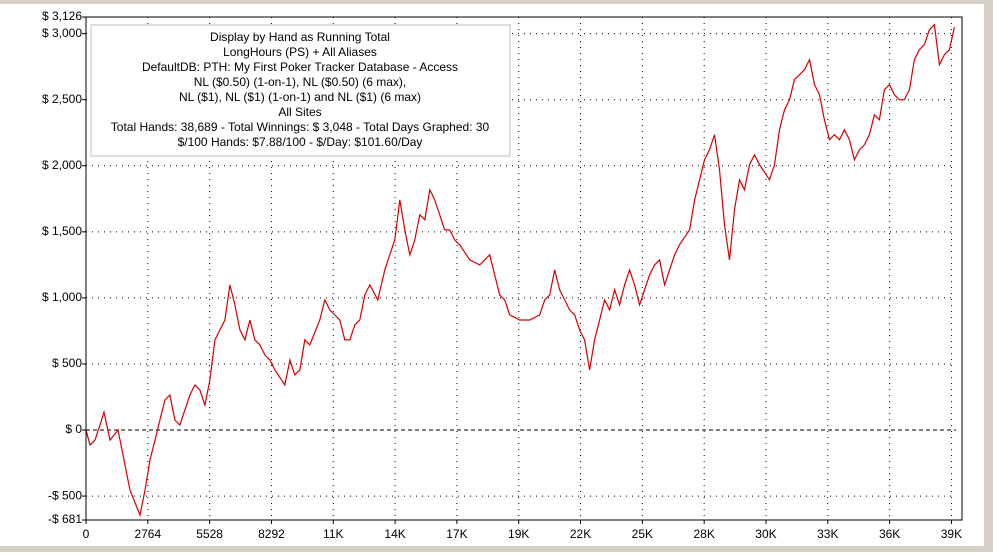 The image size is (993, 557). What do you see at coordinates (86, 534) in the screenshot?
I see `x-tick-label: 0` at bounding box center [86, 534].